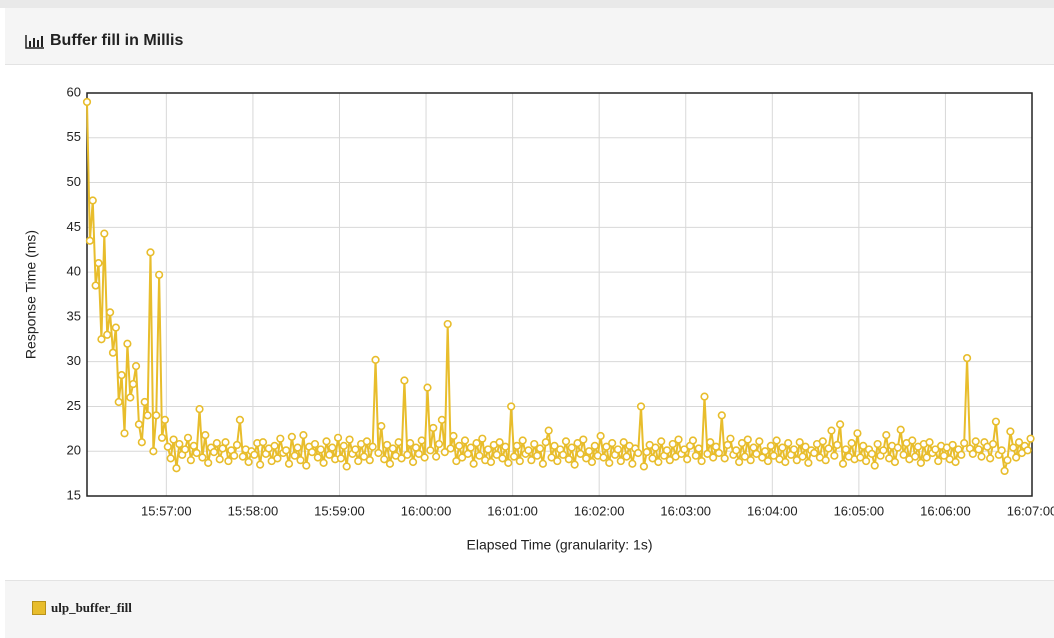 This screenshot has width=1054, height=638. I want to click on y-tick-label: 40, so click(74, 271).